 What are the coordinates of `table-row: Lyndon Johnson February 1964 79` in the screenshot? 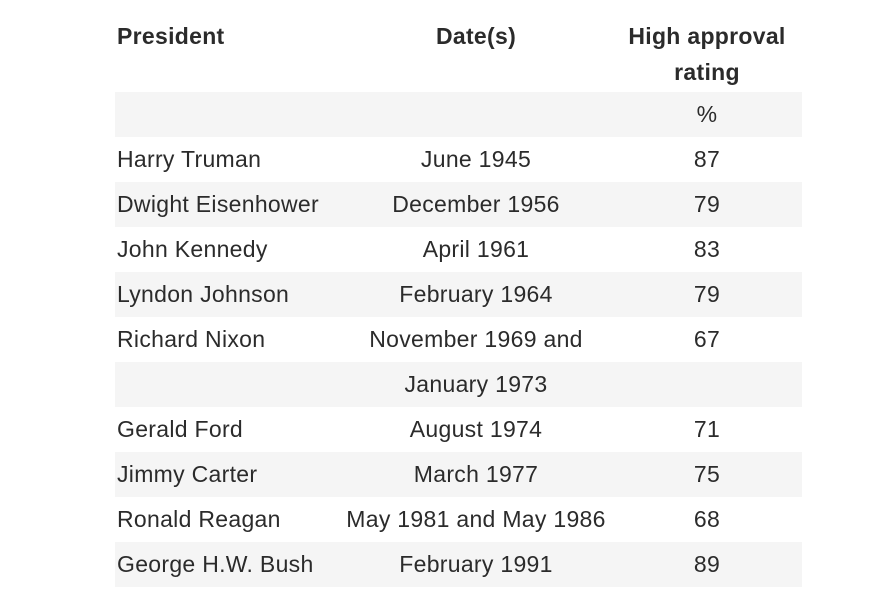 It's located at (458, 294).